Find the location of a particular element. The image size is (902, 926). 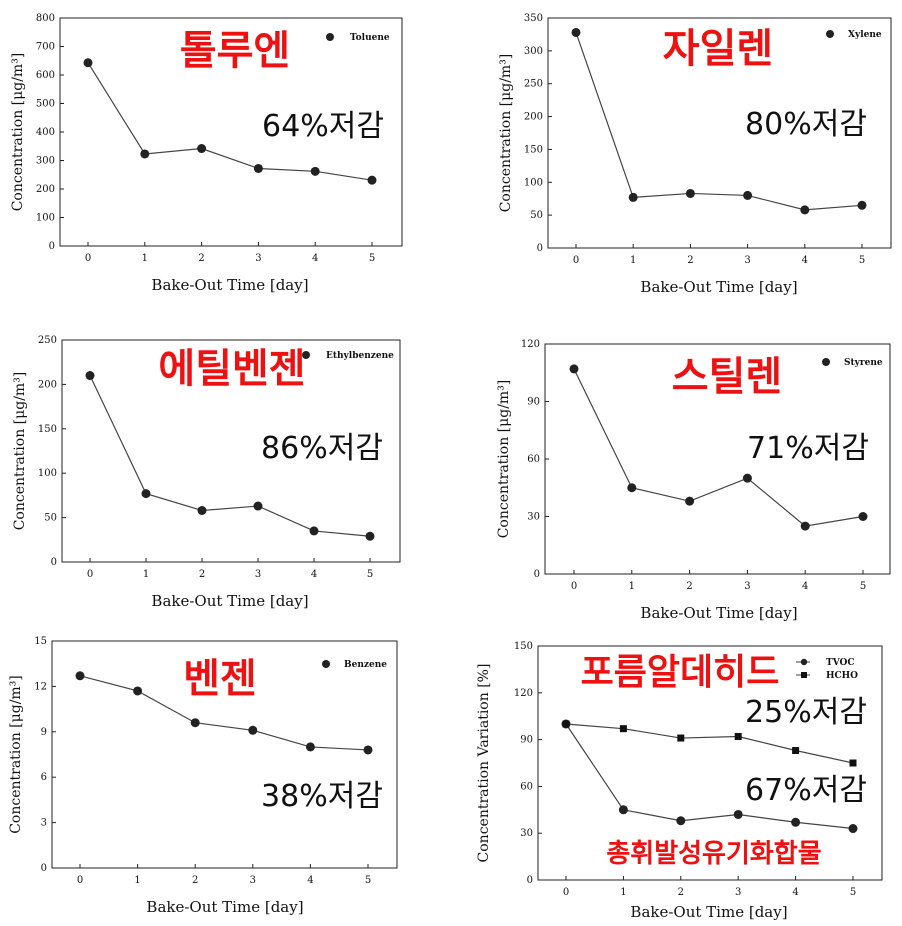

annotation-compound-name: 자일렌 is located at coordinates (718, 49).